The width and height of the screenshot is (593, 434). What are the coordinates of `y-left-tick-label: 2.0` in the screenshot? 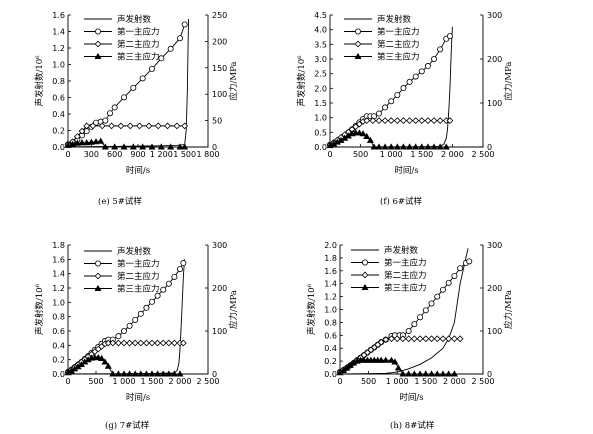 It's located at (330, 245).